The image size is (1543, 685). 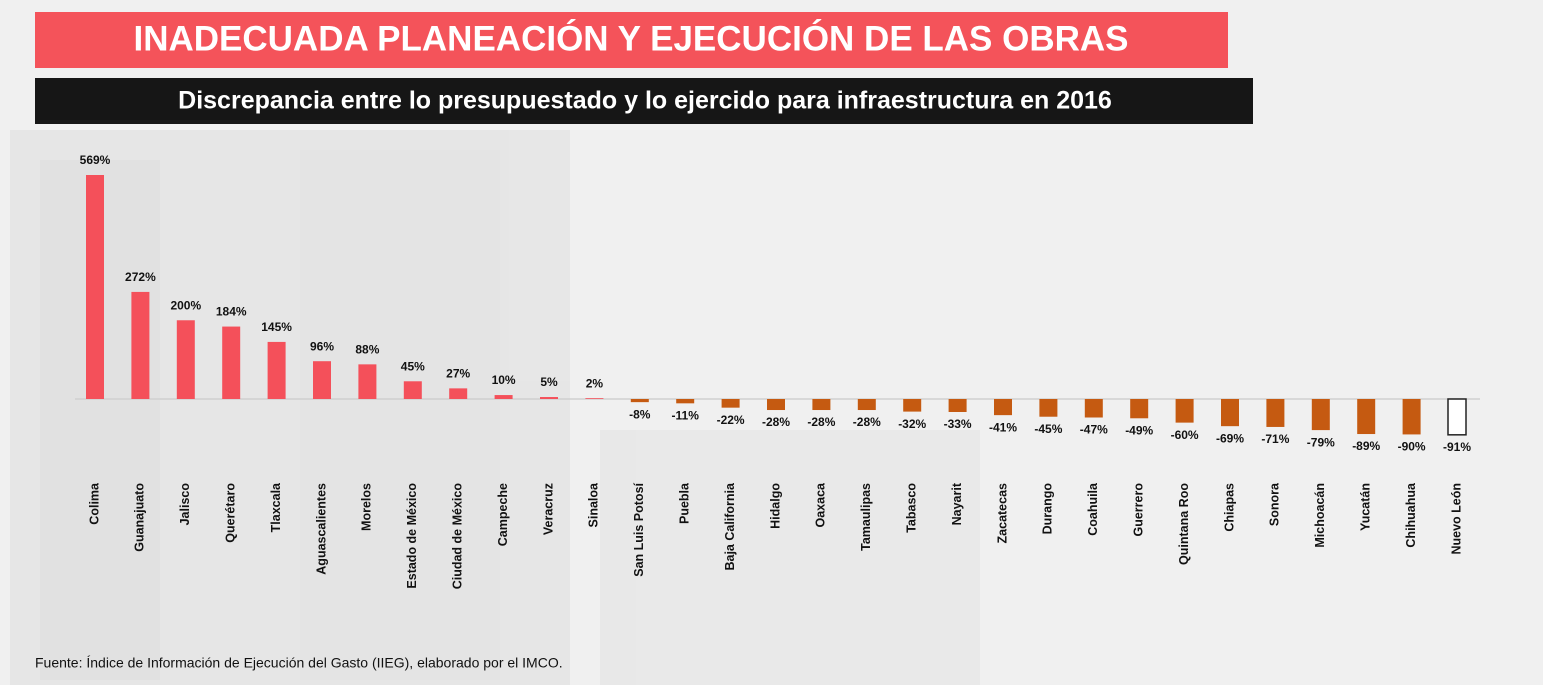 What do you see at coordinates (1320, 515) in the screenshot?
I see `category-label: Michoacán` at bounding box center [1320, 515].